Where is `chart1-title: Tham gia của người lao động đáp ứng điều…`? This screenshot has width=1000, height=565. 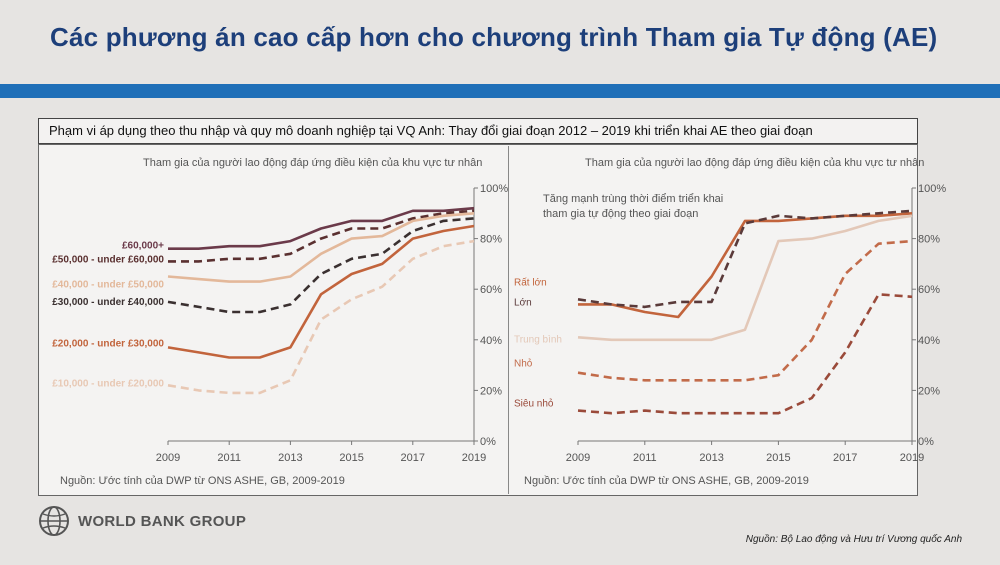 chart1-title: Tham gia của người lao động đáp ứng điều… is located at coordinates (312, 163).